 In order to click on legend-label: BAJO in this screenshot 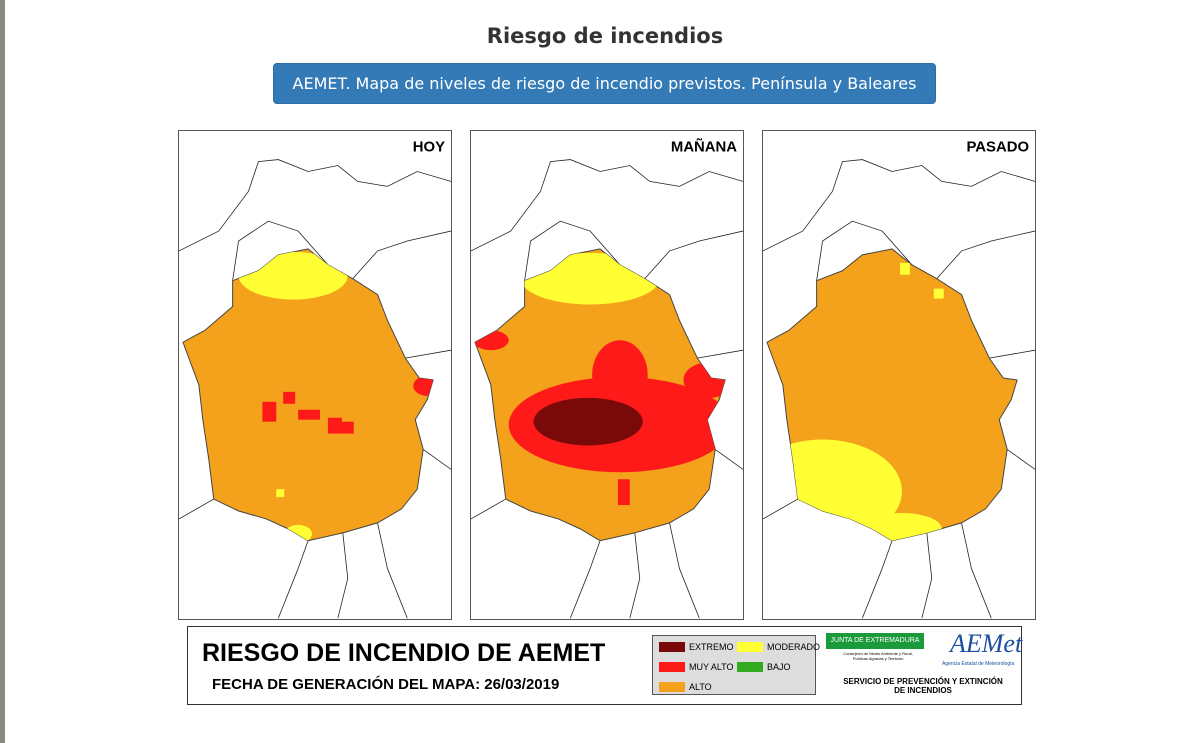, I will do `click(779, 667)`.